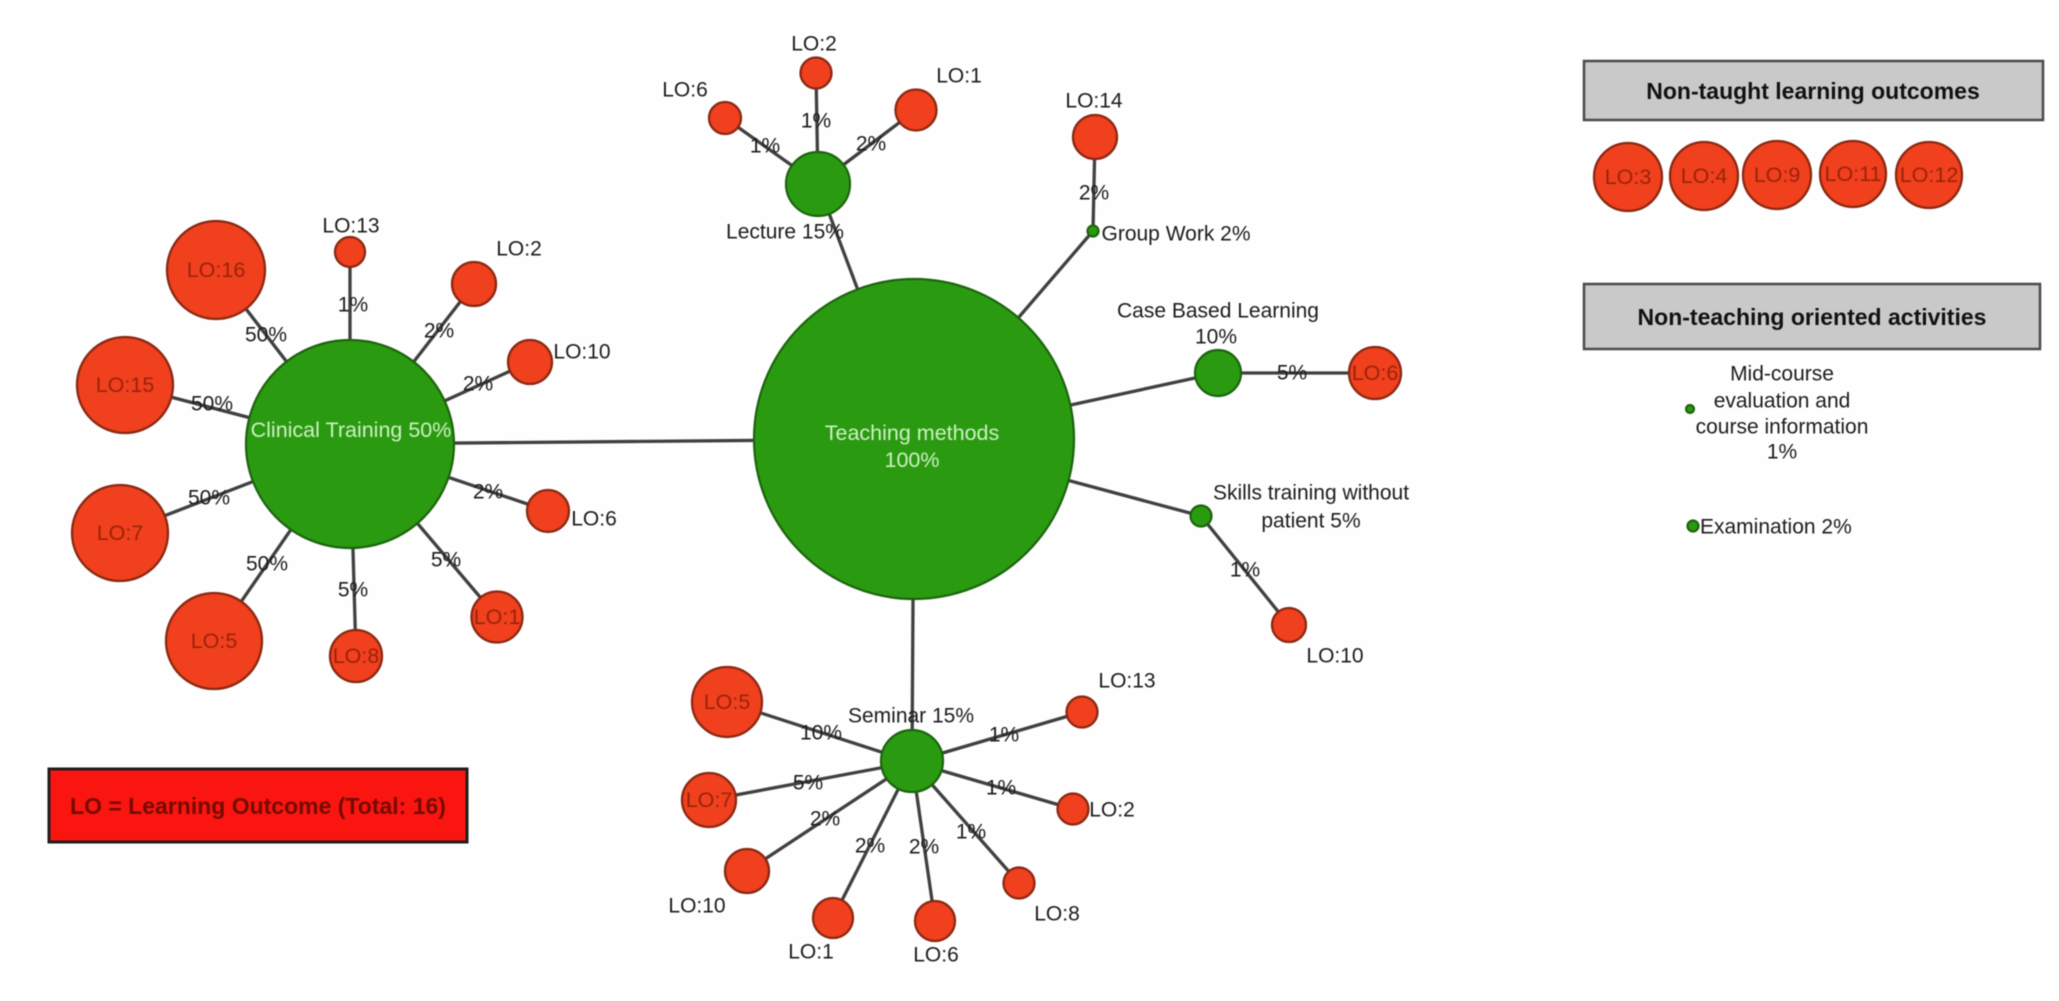 The width and height of the screenshot is (2059, 1001). What do you see at coordinates (1782, 401) in the screenshot?
I see `svg-text: evaluation and` at bounding box center [1782, 401].